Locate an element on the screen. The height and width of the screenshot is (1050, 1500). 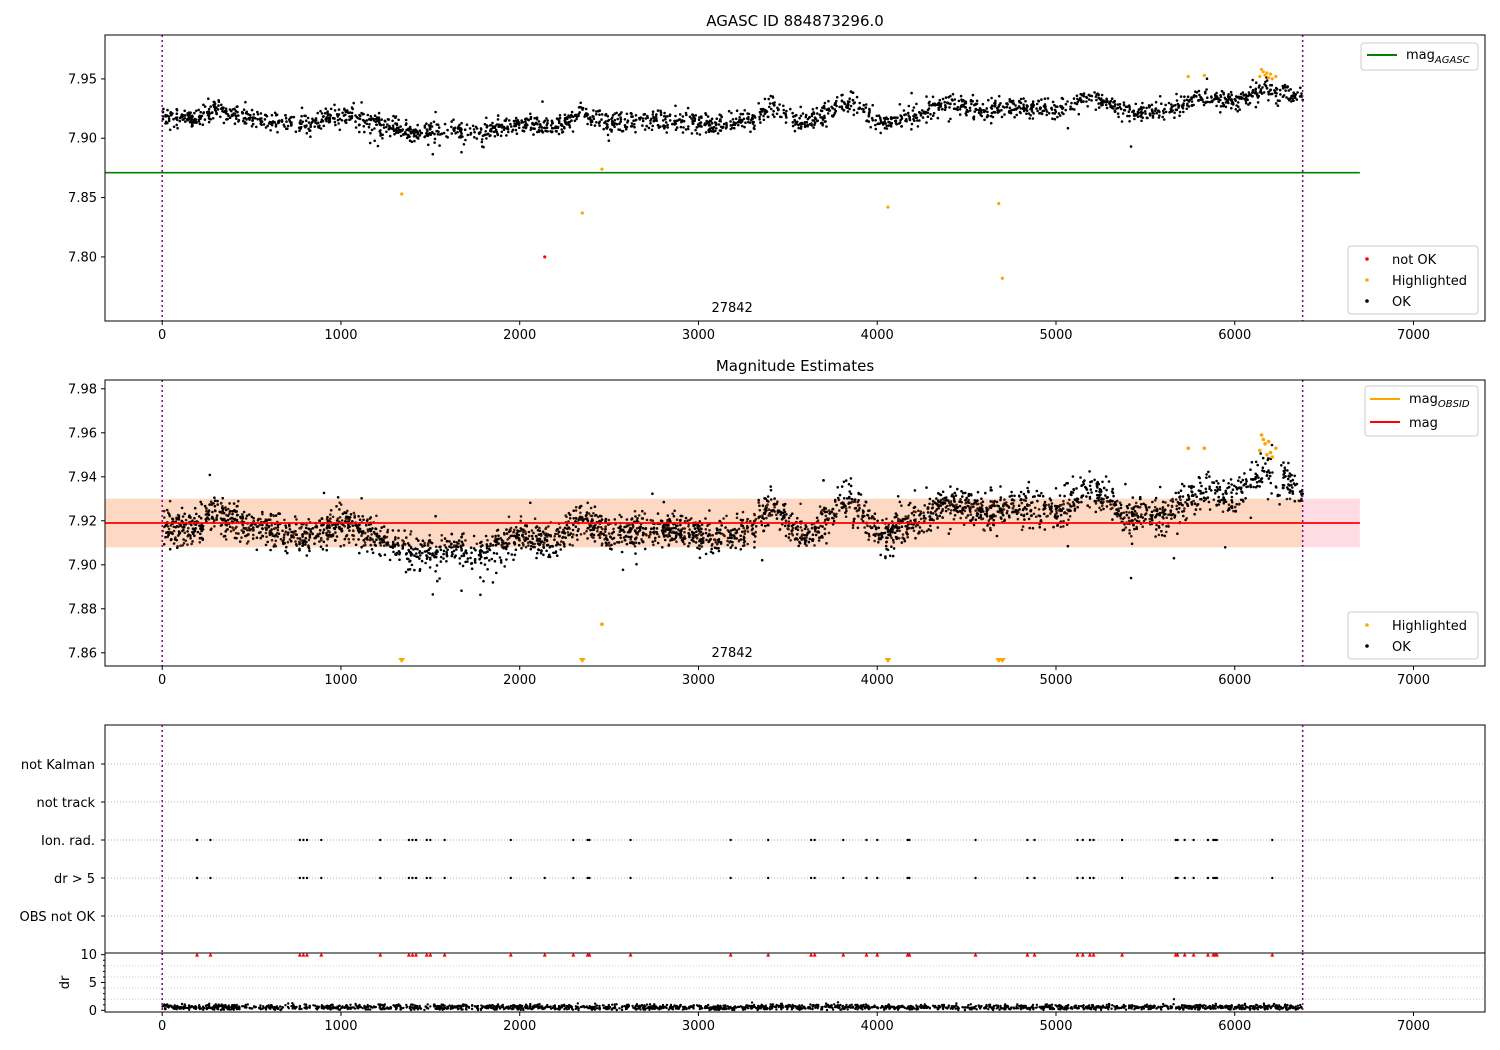
highlighted-point is located at coordinates (1276, 76).